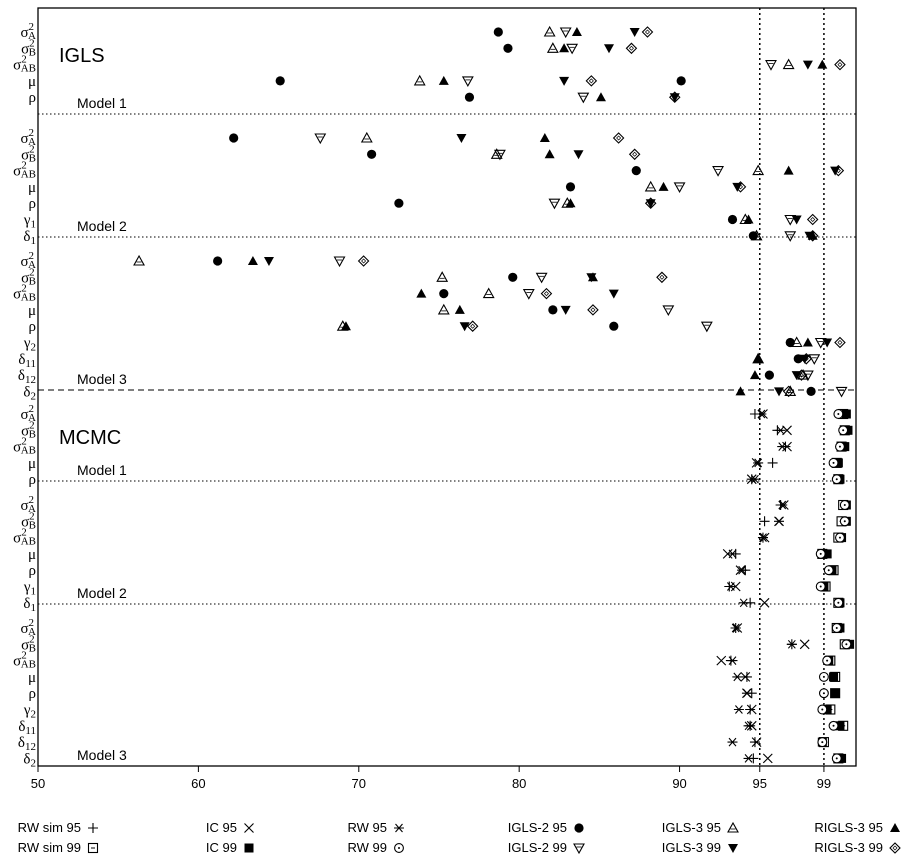 This screenshot has width=914, height=863. What do you see at coordinates (82, 56) in the screenshot?
I see `section-title: IGLS` at bounding box center [82, 56].